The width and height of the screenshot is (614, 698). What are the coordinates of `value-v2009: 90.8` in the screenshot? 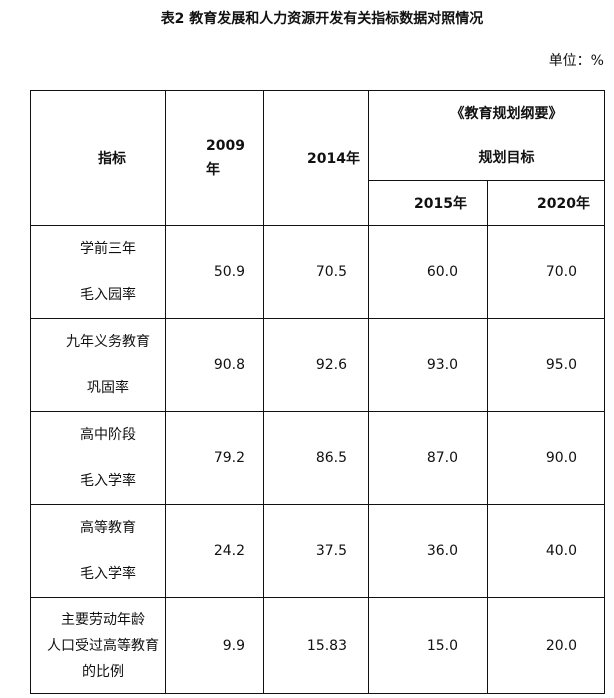 It's located at (214, 365).